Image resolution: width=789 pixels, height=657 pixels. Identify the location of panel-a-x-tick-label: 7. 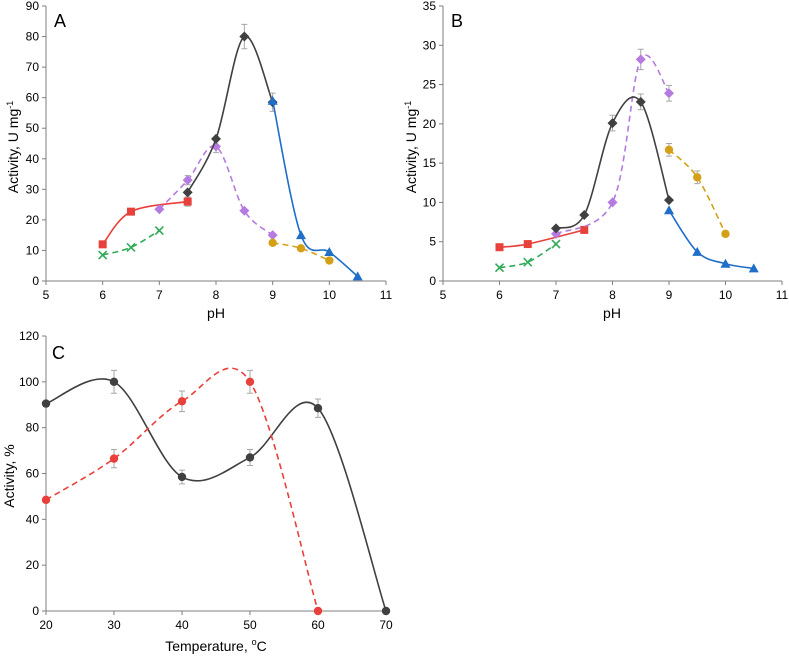
(159, 295).